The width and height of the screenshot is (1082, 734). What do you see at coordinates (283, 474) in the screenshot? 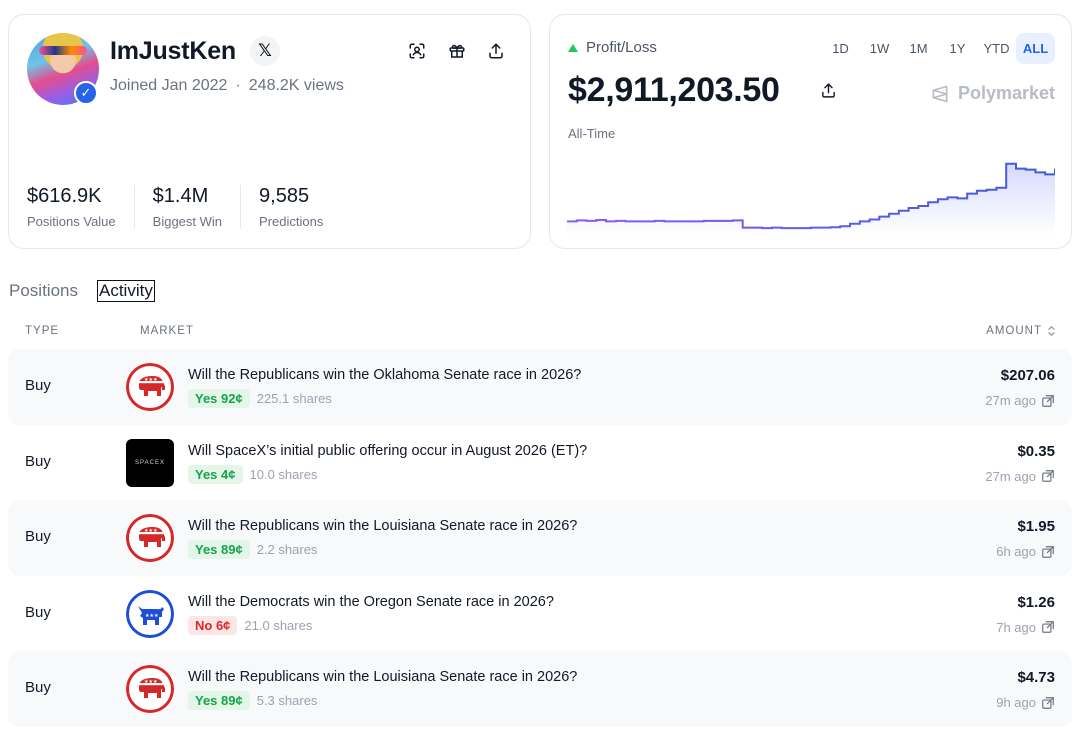
I see `share-count: 10.0 shares` at bounding box center [283, 474].